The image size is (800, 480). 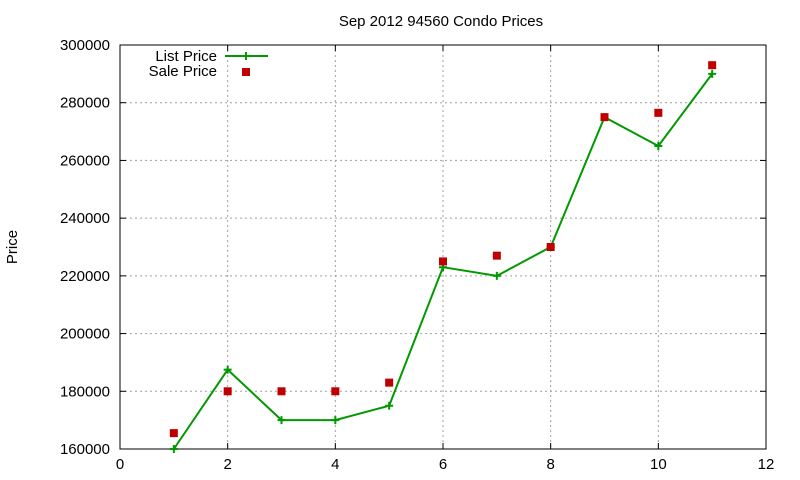 I want to click on y-axis-label: Price, so click(x=12, y=247).